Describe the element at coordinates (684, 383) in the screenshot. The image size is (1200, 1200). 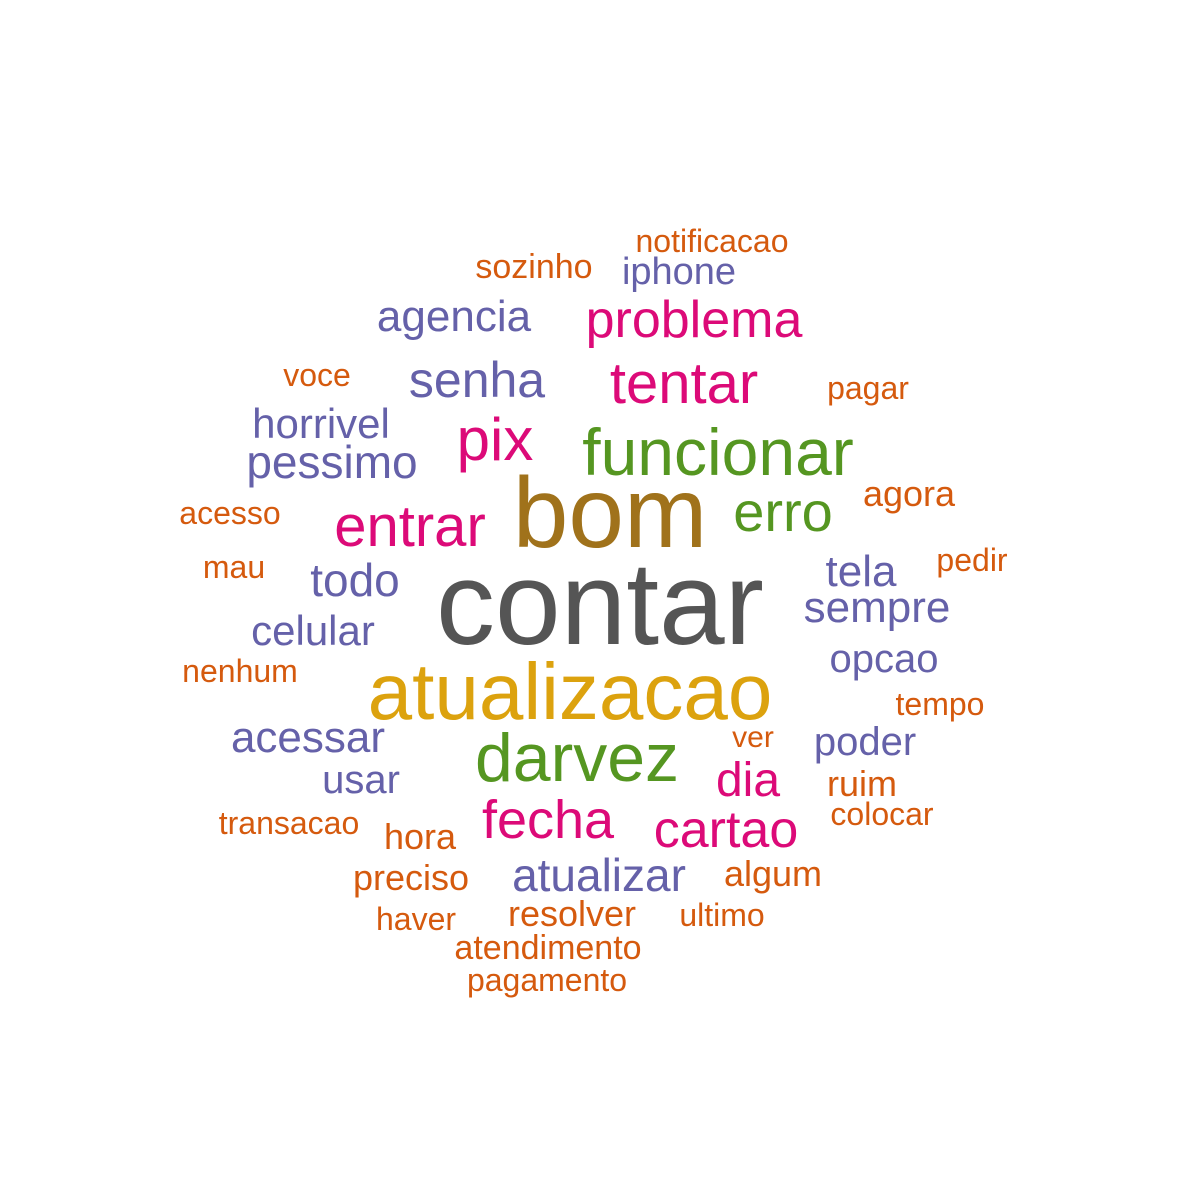
I see `word-tentar: tentar` at that location.